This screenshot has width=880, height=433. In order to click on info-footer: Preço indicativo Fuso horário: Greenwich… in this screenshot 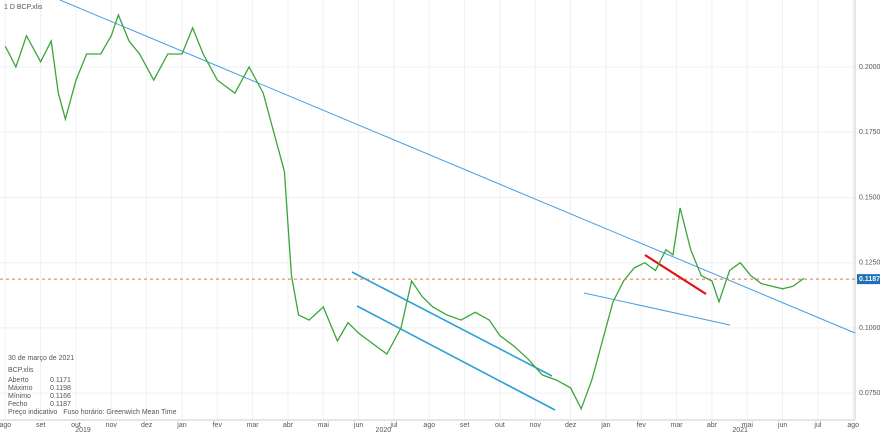, I will do `click(92, 412)`.